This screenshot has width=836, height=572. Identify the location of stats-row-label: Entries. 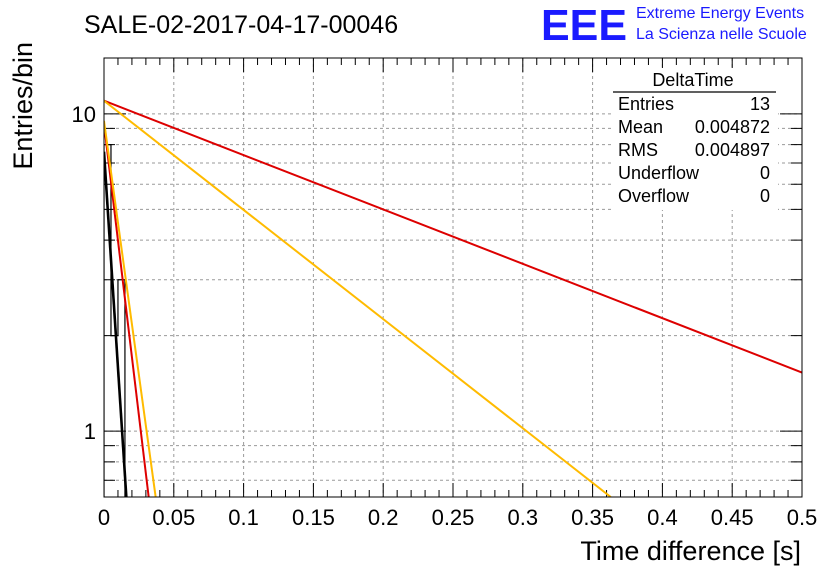
(646, 104).